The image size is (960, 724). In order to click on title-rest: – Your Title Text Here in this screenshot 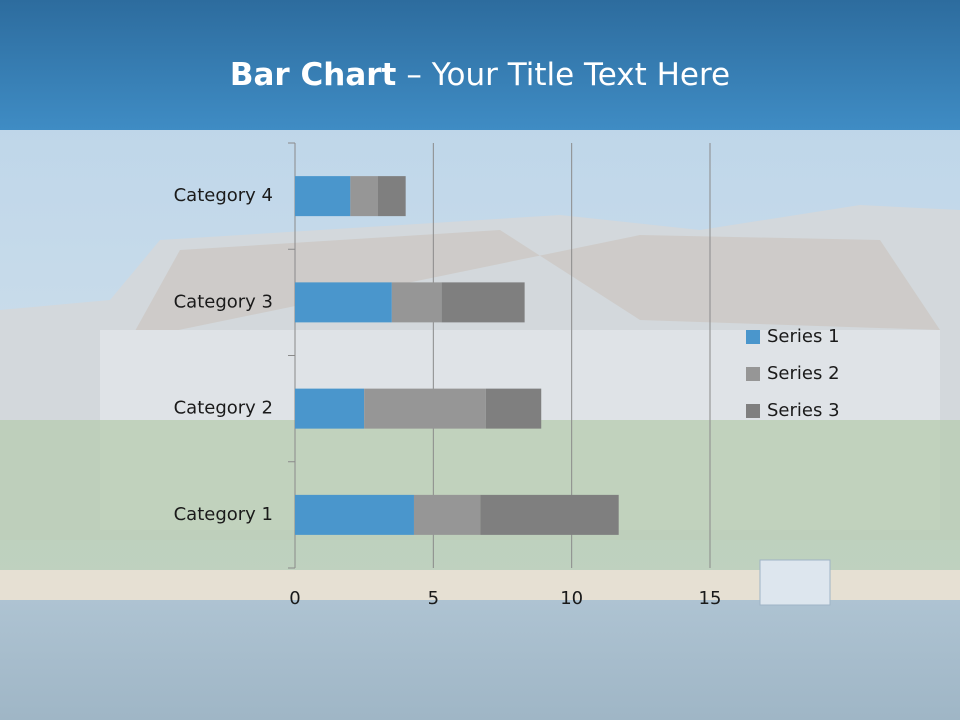, I will do `click(568, 75)`.